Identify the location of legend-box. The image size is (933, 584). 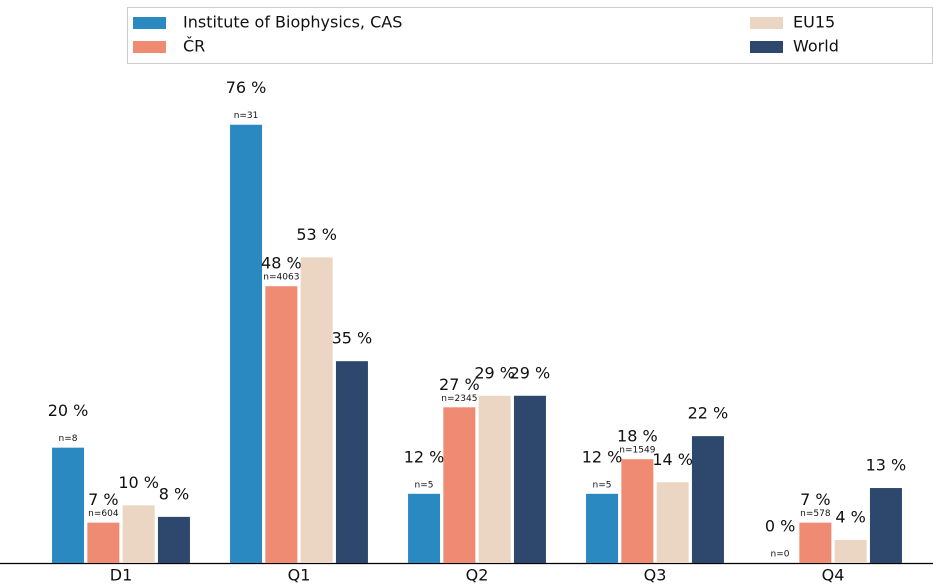
(530, 35).